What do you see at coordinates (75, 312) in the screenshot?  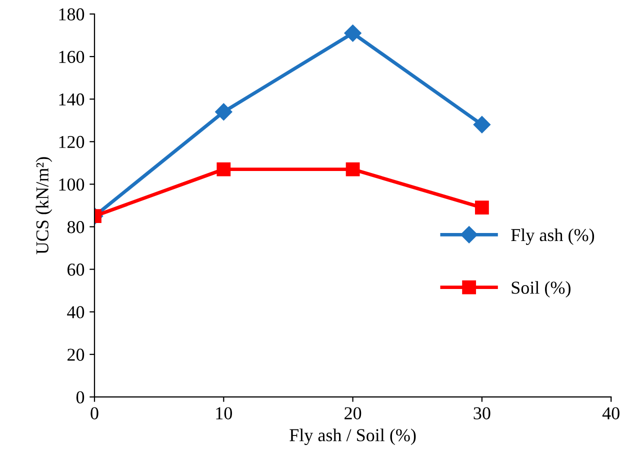 I see `y-tick-label: 40` at bounding box center [75, 312].